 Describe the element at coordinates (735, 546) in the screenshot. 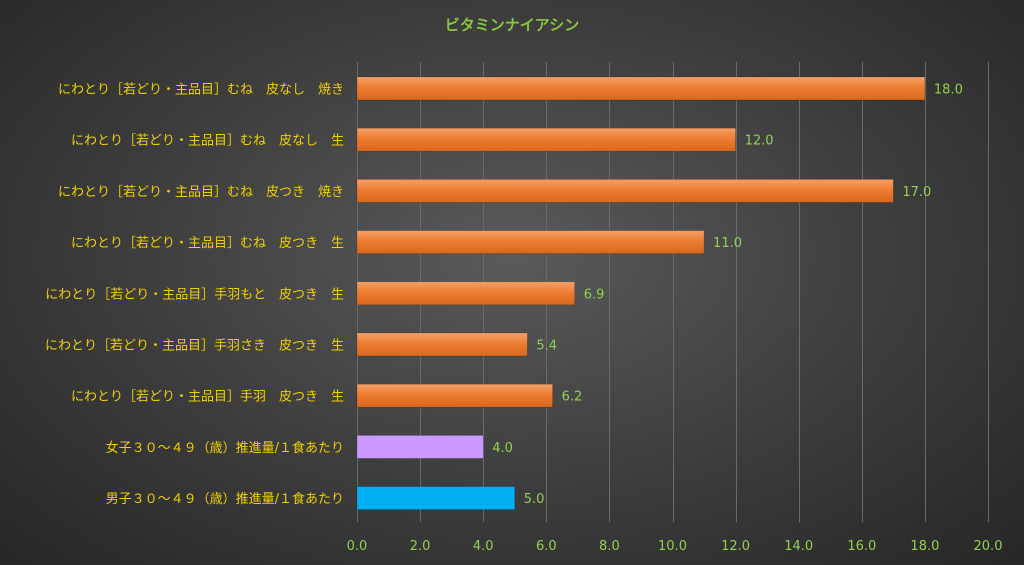

I see `x-tick-label: 12.0` at that location.